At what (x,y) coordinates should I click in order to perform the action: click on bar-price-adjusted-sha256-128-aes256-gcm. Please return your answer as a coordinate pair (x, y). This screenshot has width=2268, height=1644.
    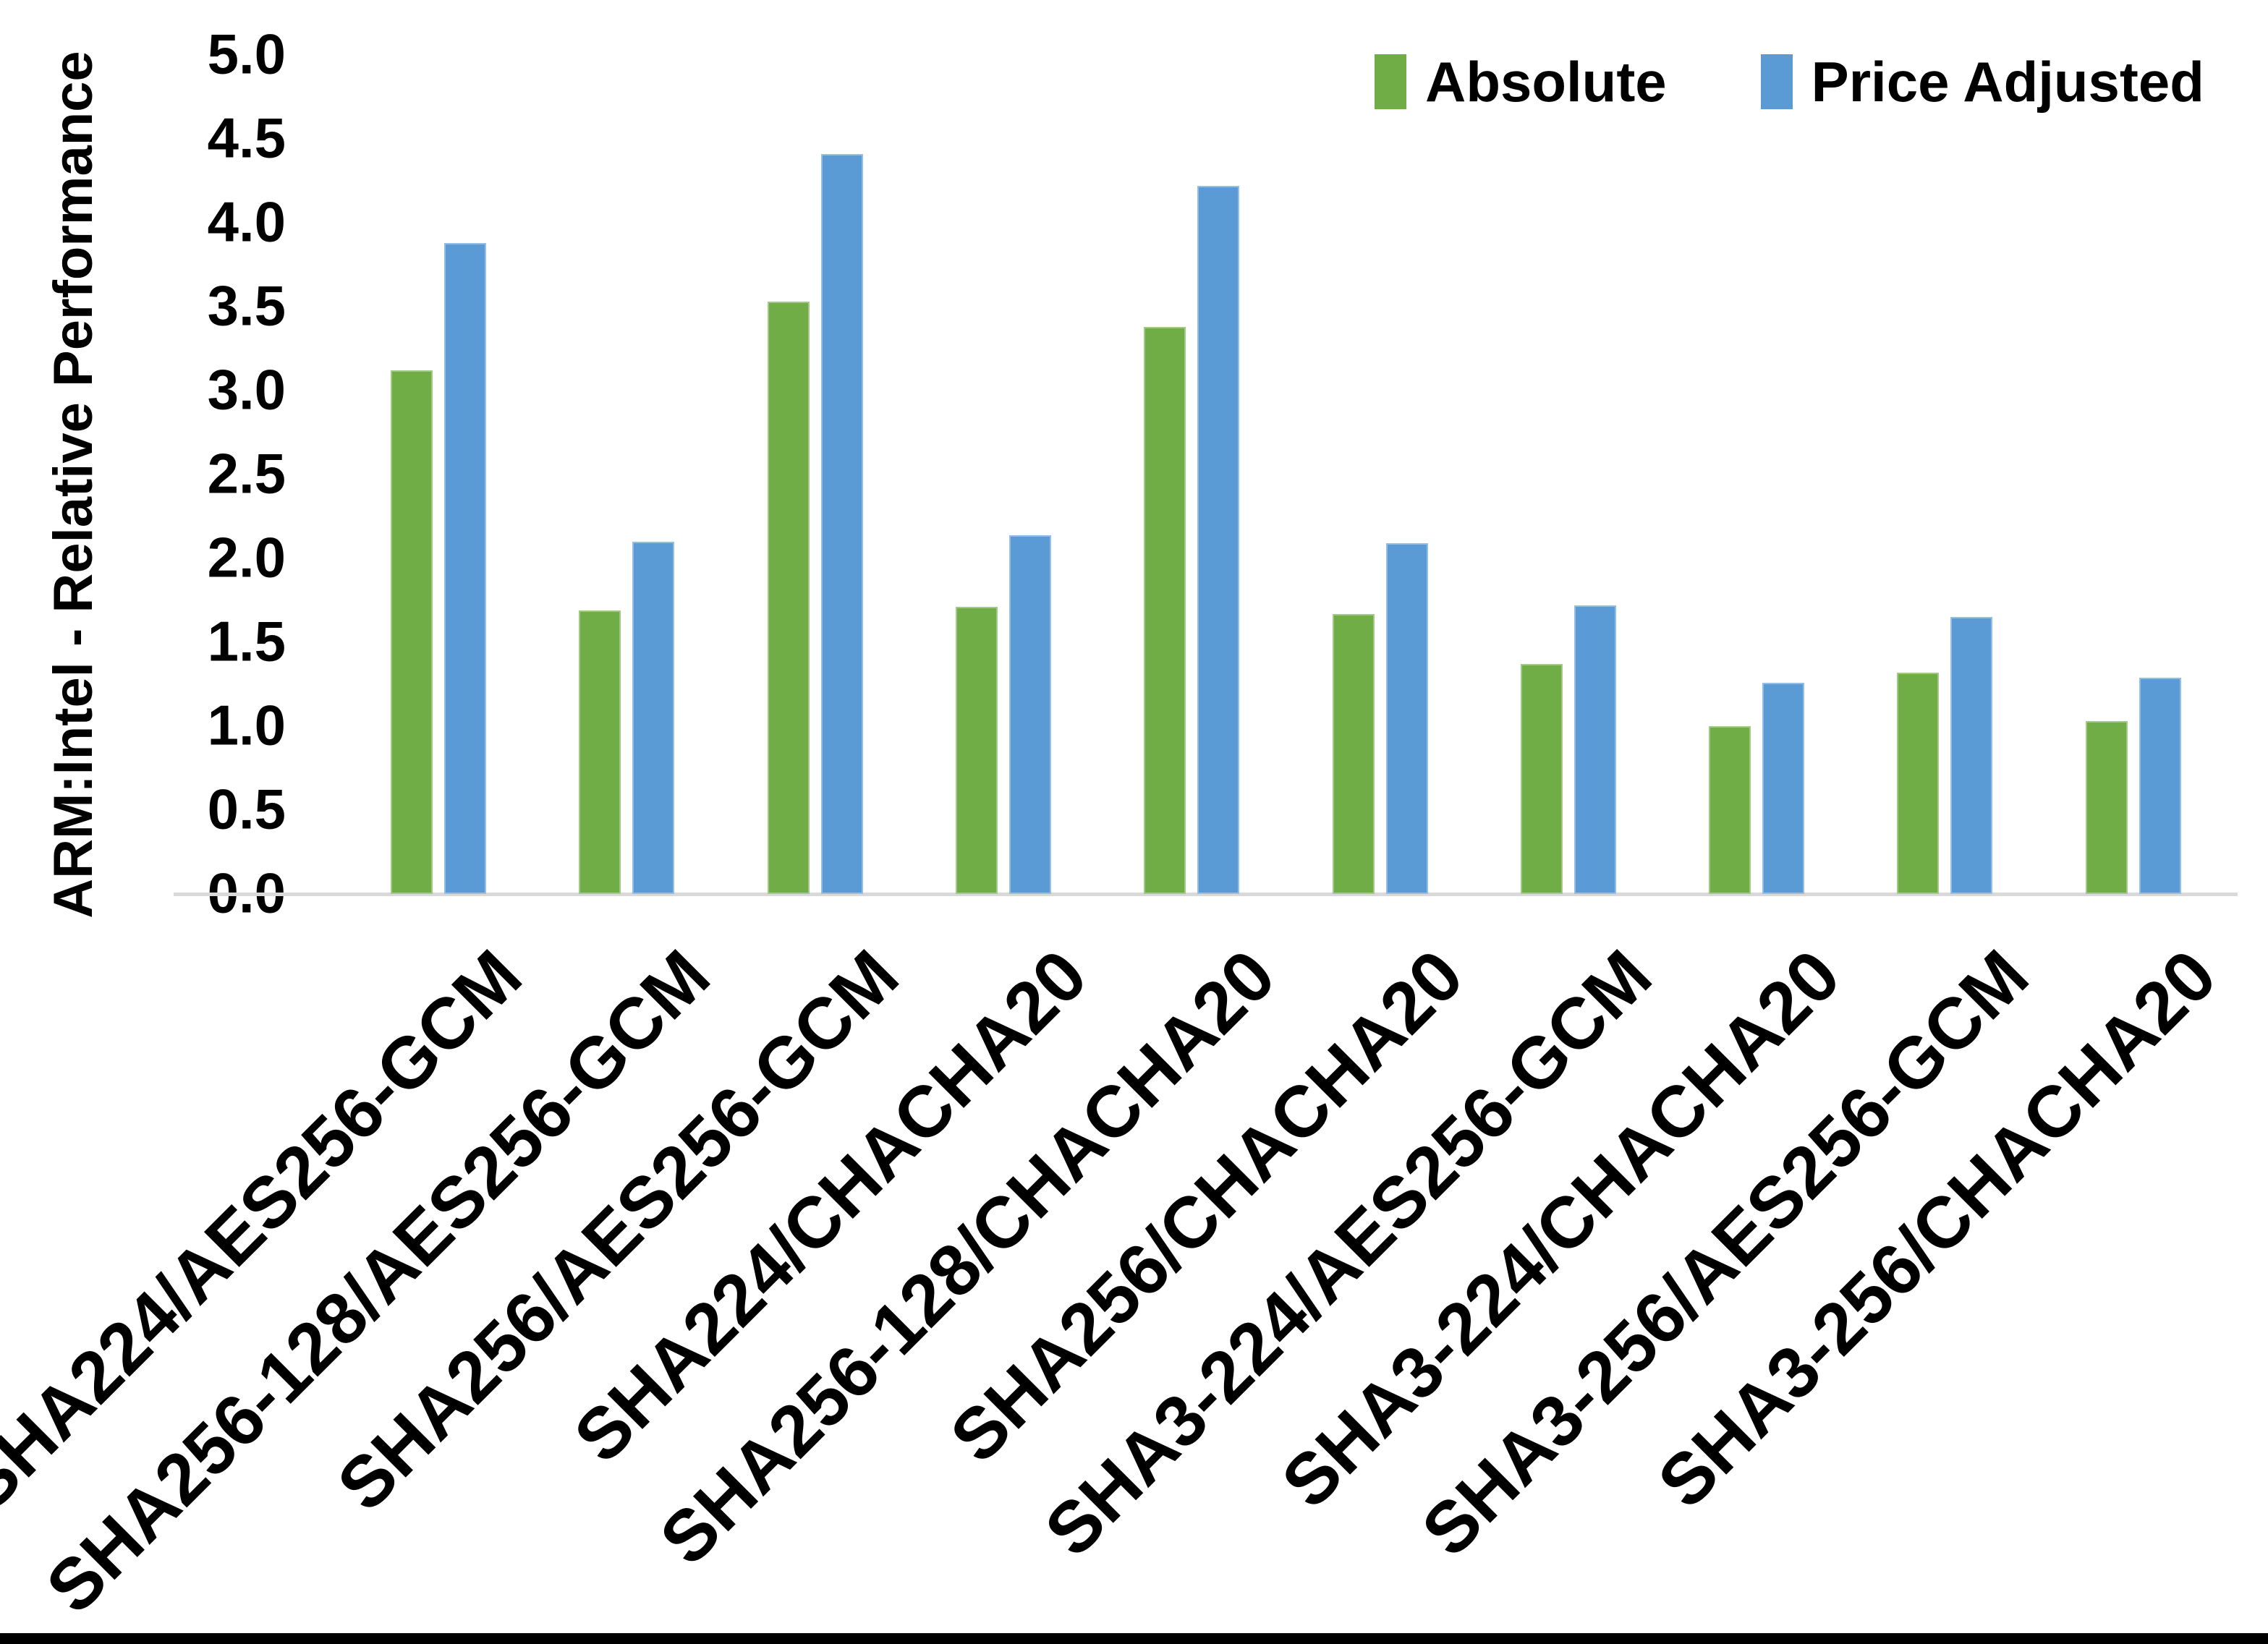
    Looking at the image, I should click on (653, 717).